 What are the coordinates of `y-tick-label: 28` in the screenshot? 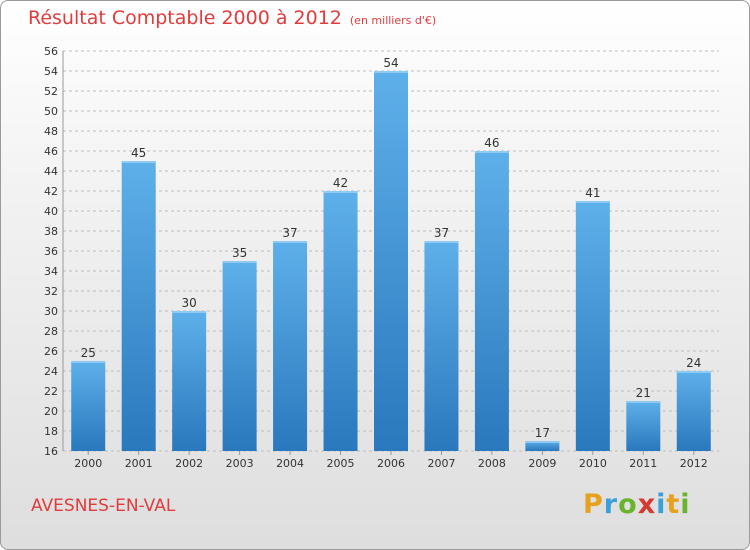 It's located at (51, 331).